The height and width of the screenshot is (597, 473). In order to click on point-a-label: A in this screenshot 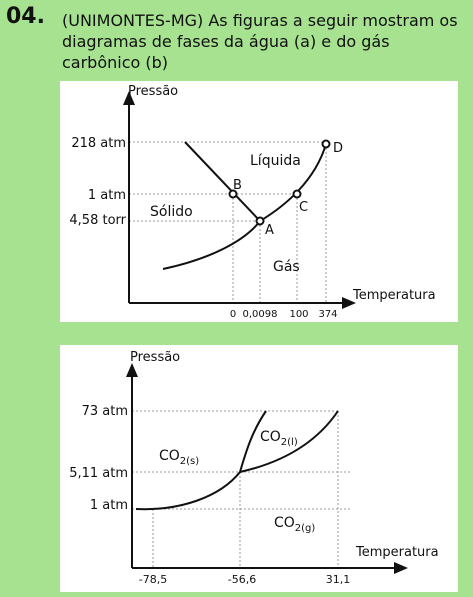, I will do `click(269, 230)`.